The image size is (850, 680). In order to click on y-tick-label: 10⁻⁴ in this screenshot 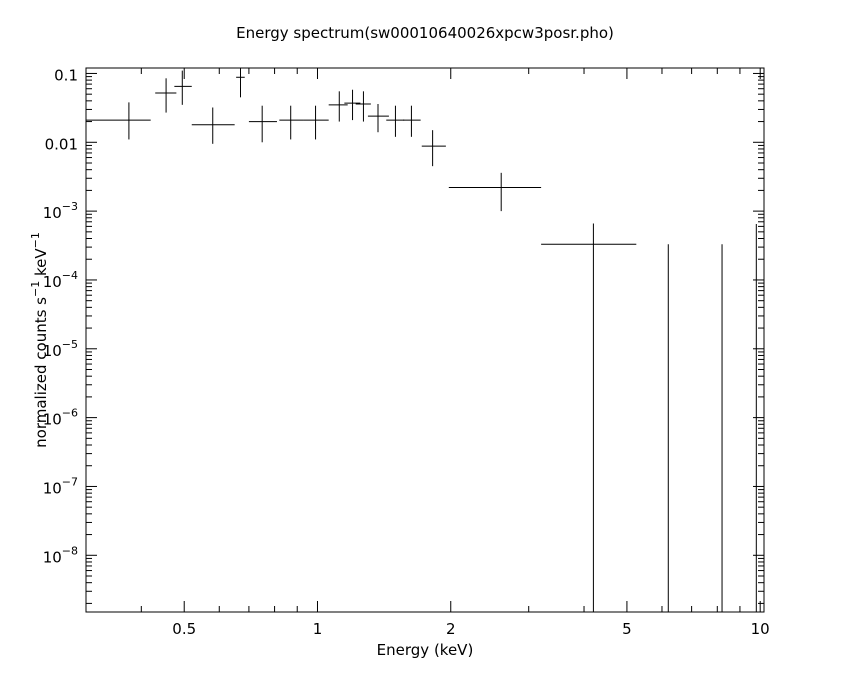, I will do `click(60, 280)`.